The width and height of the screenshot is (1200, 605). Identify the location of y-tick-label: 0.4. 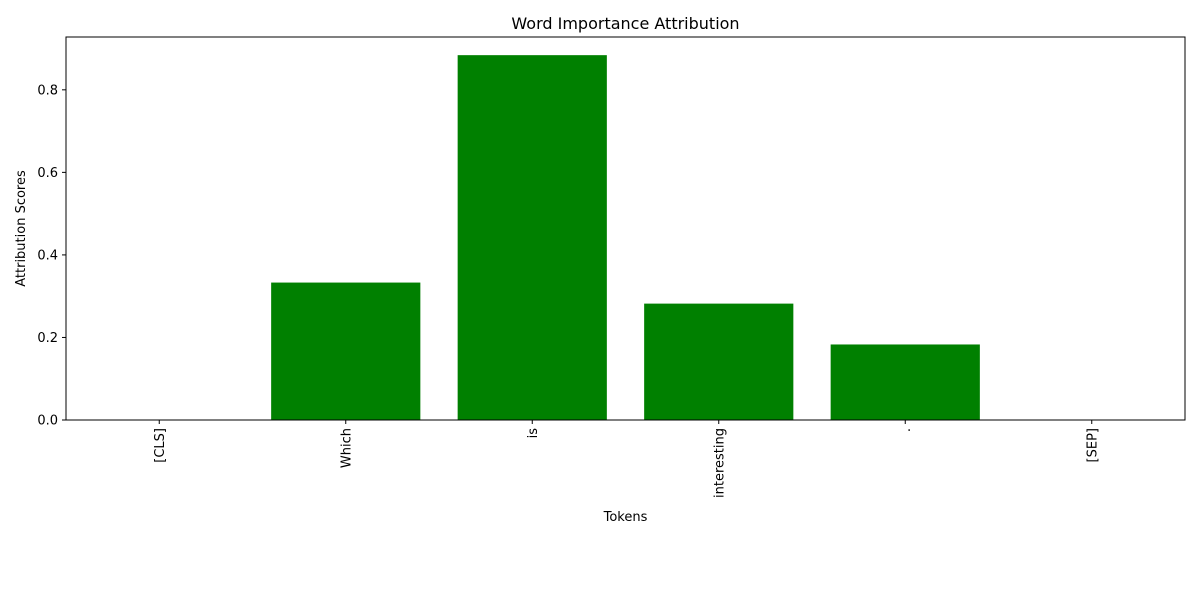
(47, 255).